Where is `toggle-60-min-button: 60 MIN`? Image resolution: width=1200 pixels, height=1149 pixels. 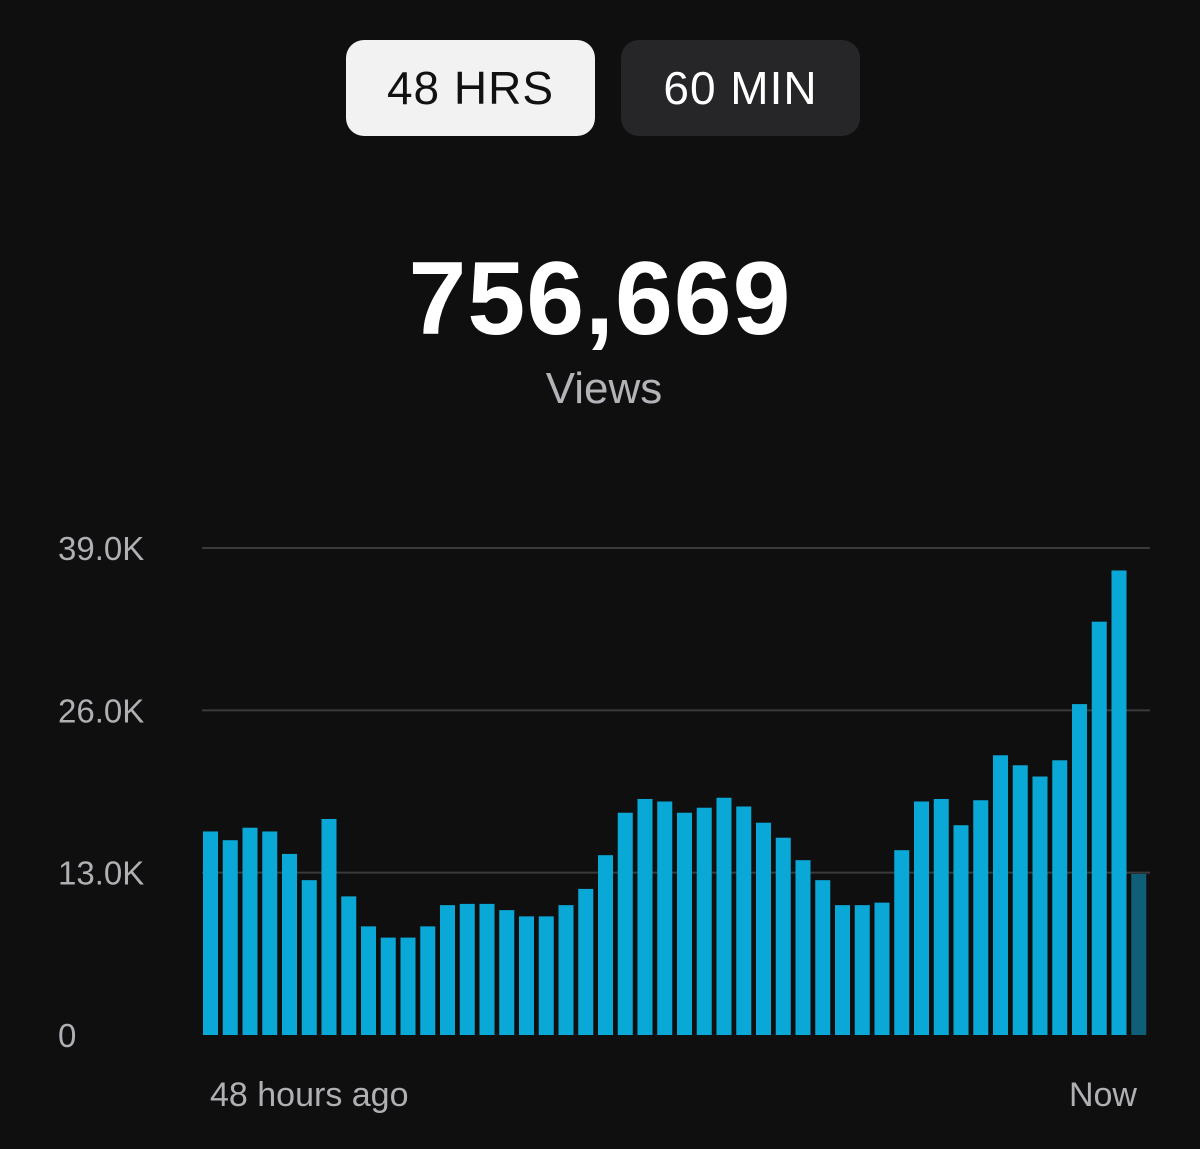 toggle-60-min-button: 60 MIN is located at coordinates (740, 88).